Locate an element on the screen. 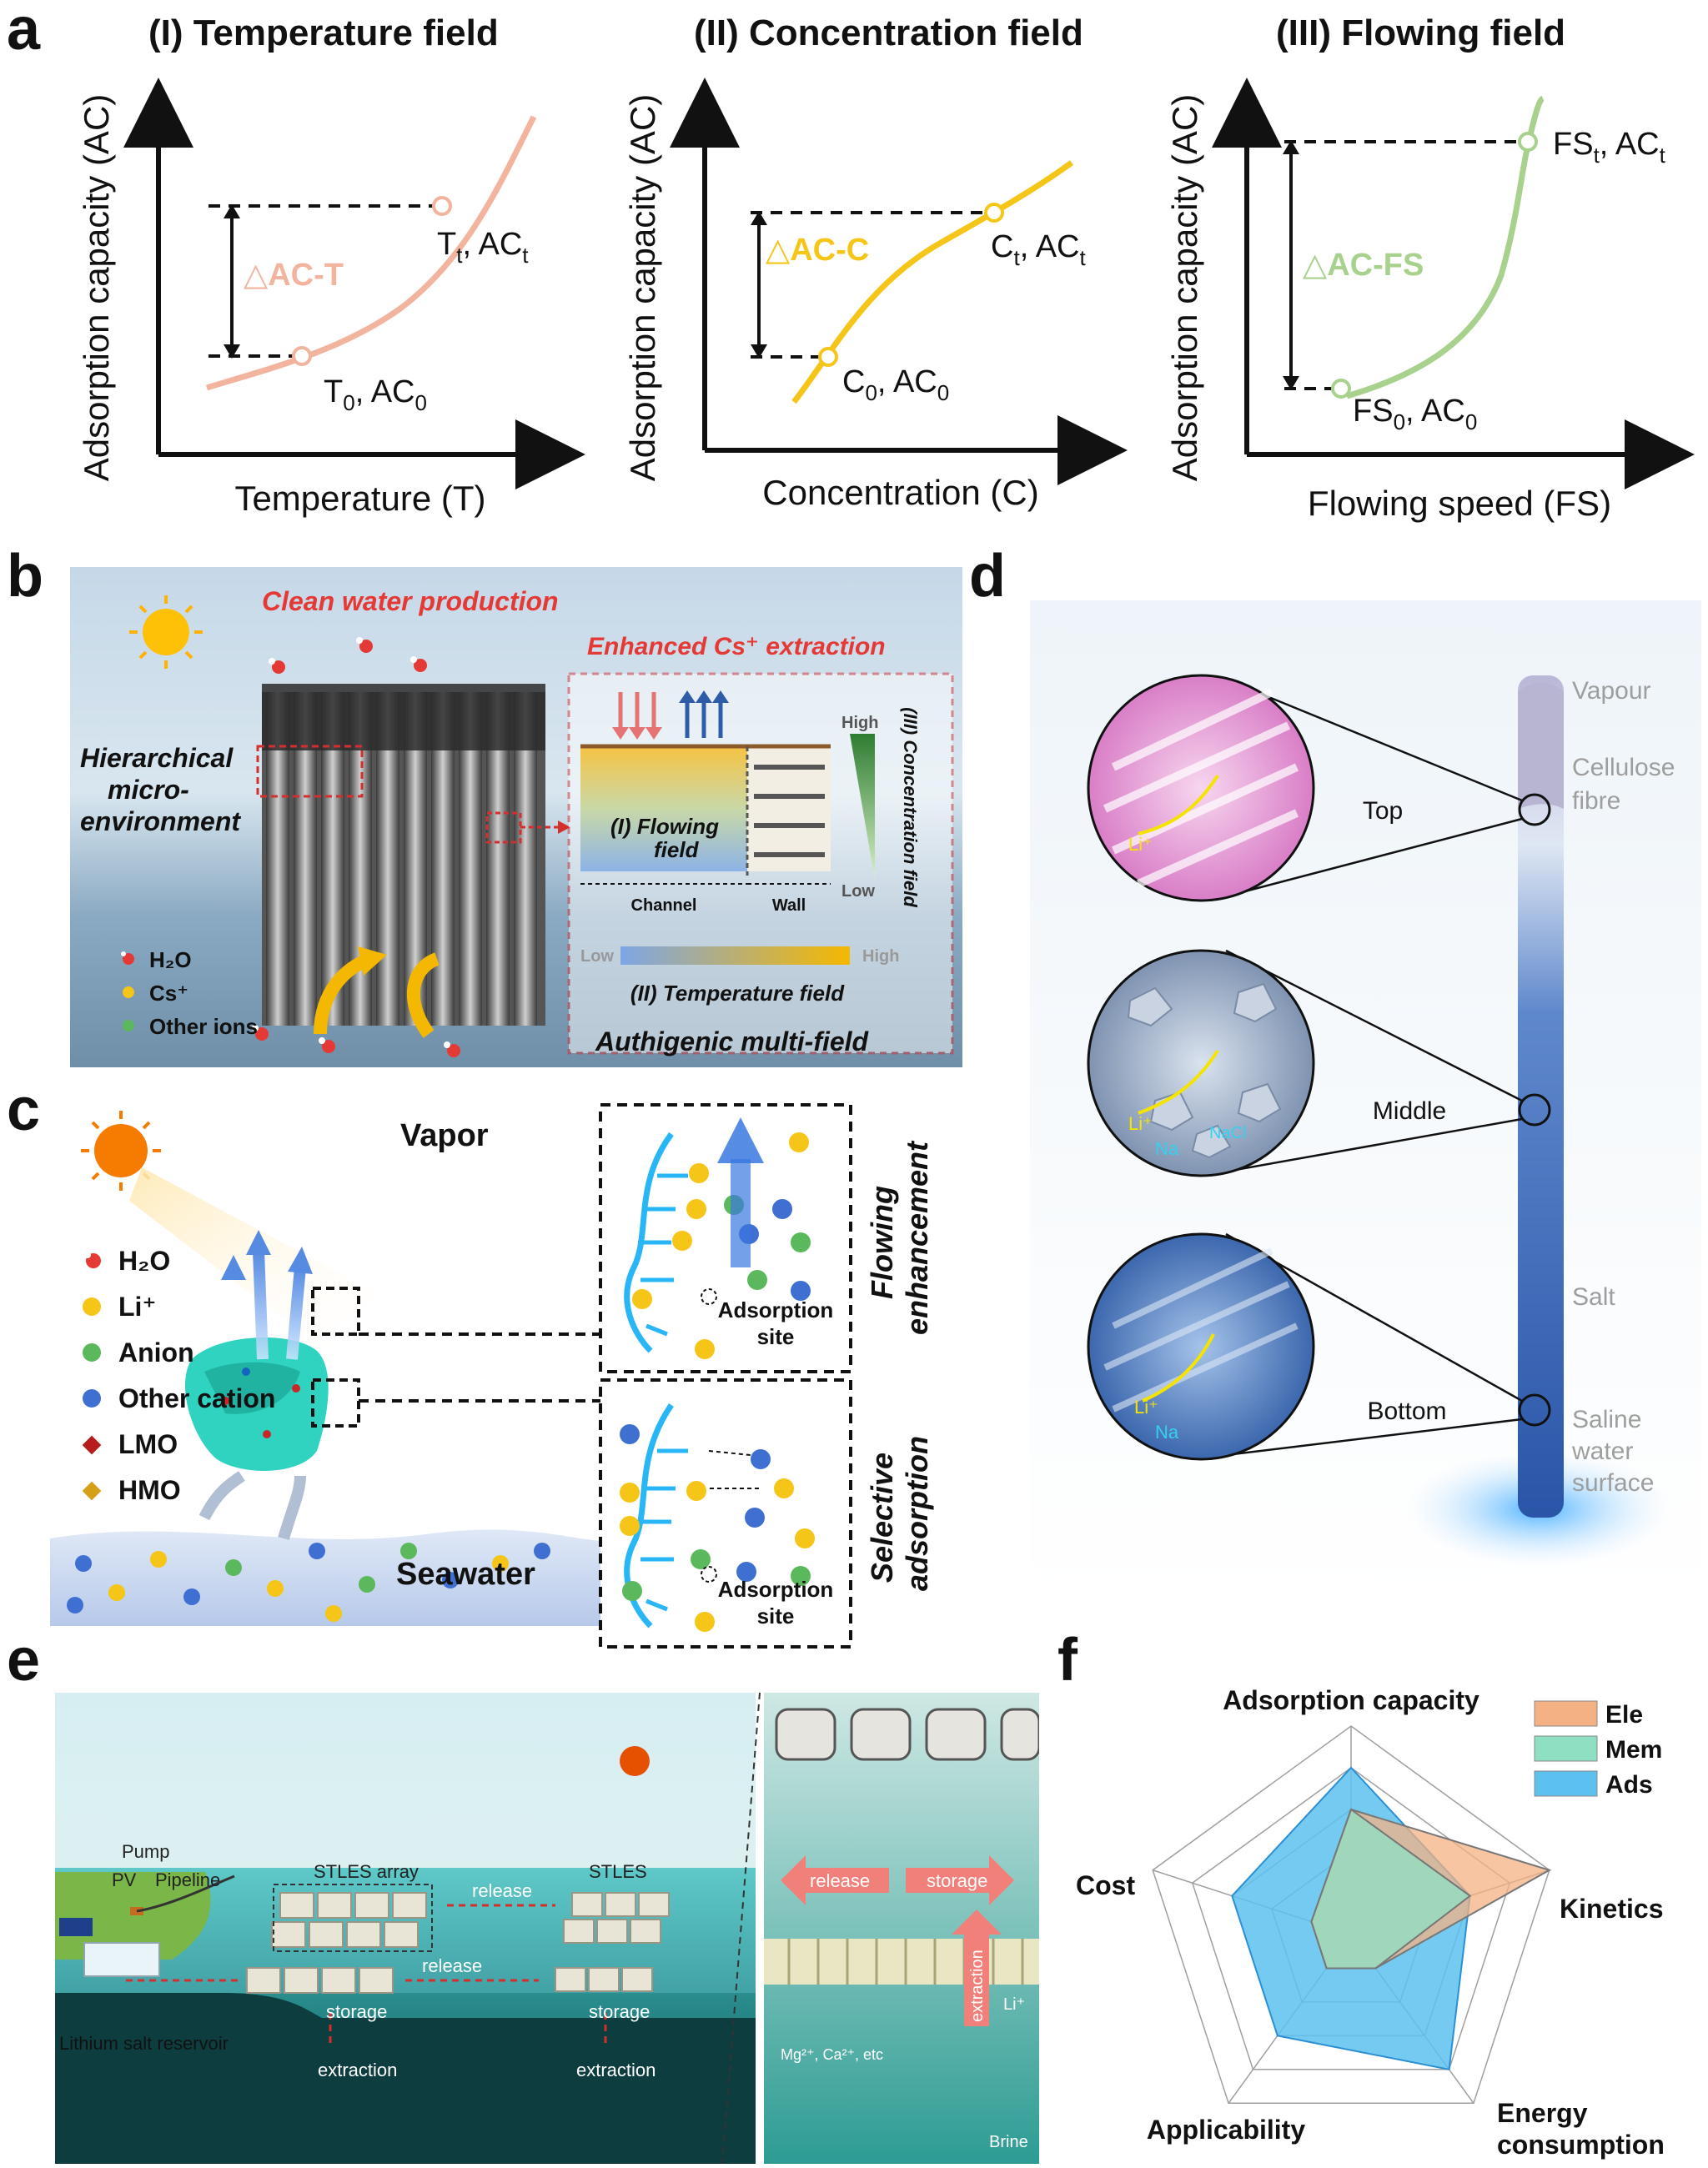 Image resolution: width=1708 pixels, height=2168 pixels. radar-series-mem is located at coordinates (1391, 1889).